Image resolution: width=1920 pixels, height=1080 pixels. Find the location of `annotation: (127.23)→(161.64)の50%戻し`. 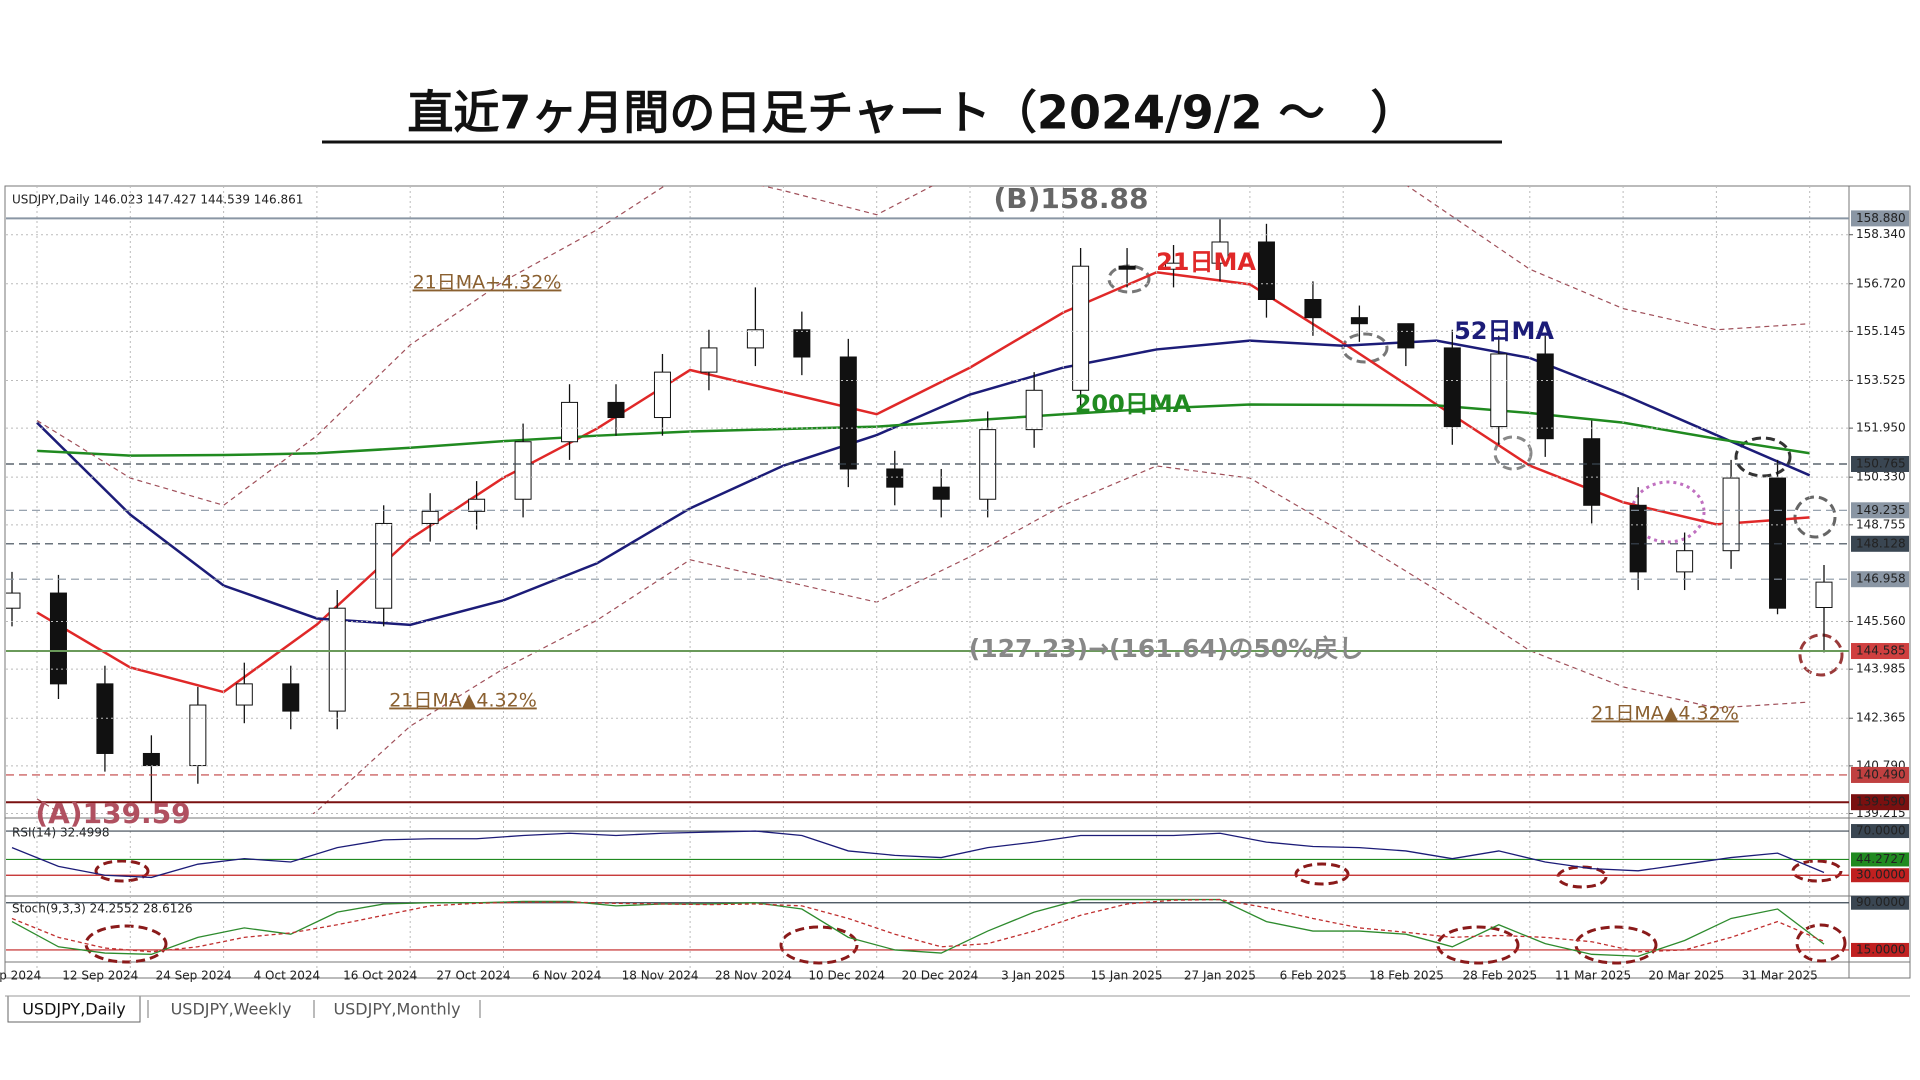

annotation: (127.23)→(161.64)の50%戻し is located at coordinates (1166, 648).